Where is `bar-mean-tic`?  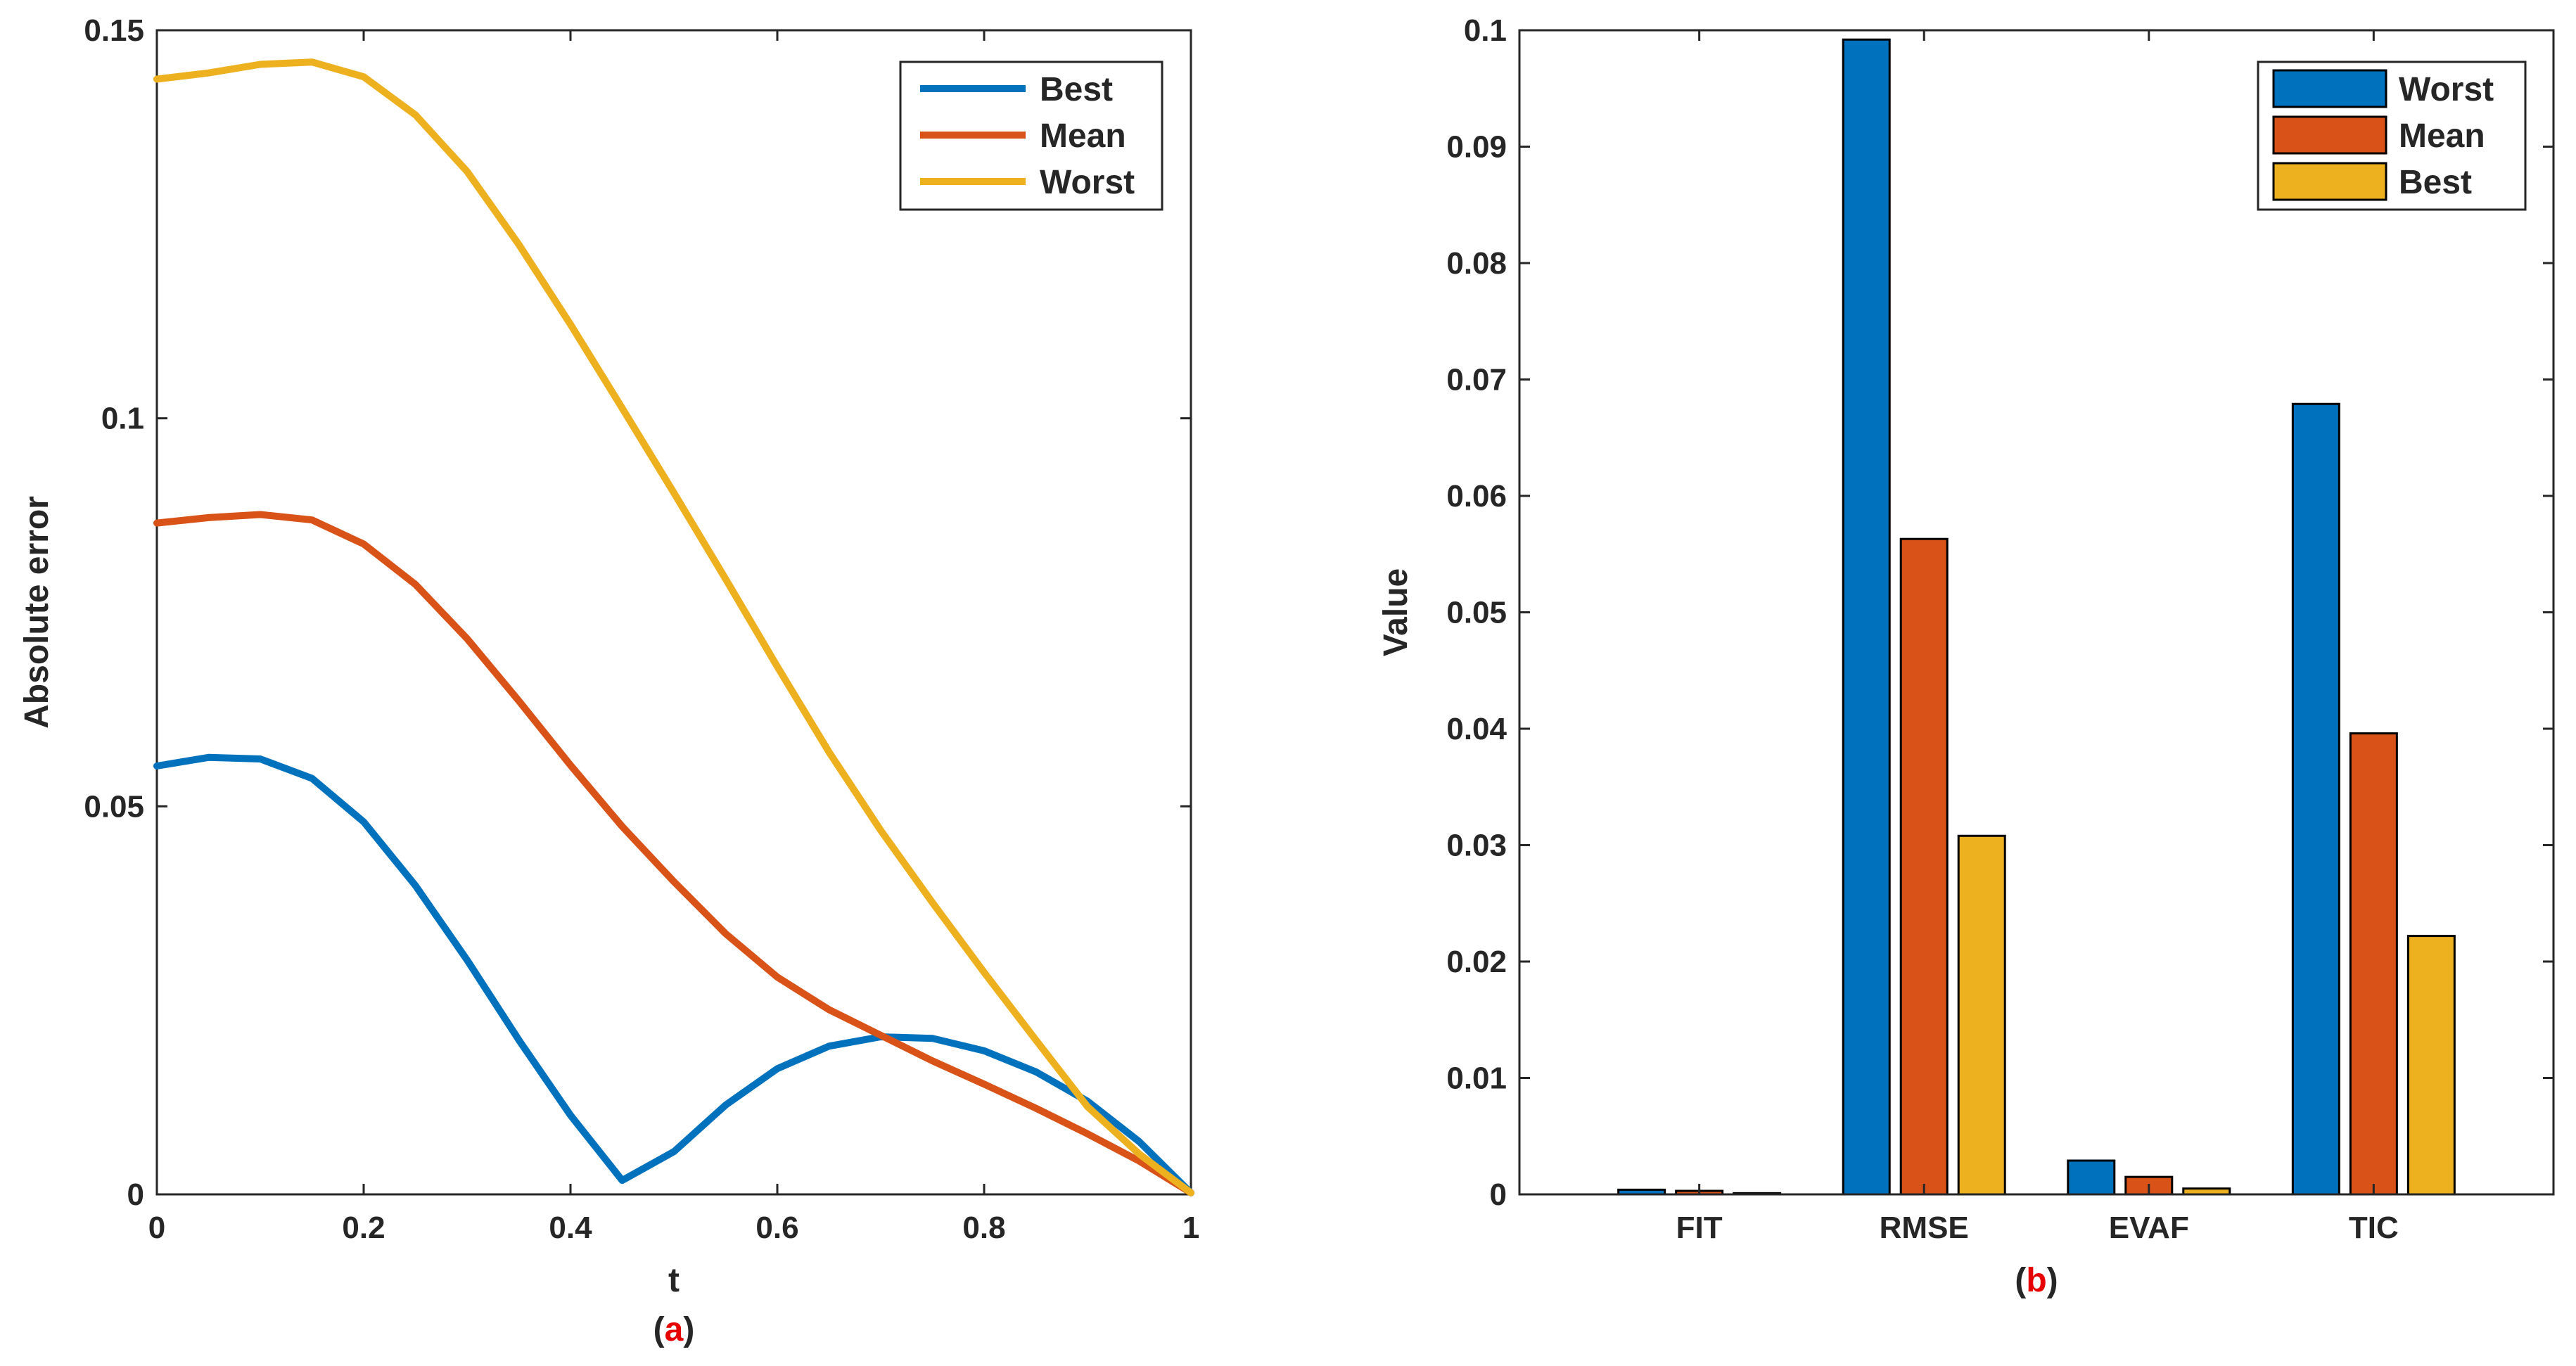
bar-mean-tic is located at coordinates (2373, 964).